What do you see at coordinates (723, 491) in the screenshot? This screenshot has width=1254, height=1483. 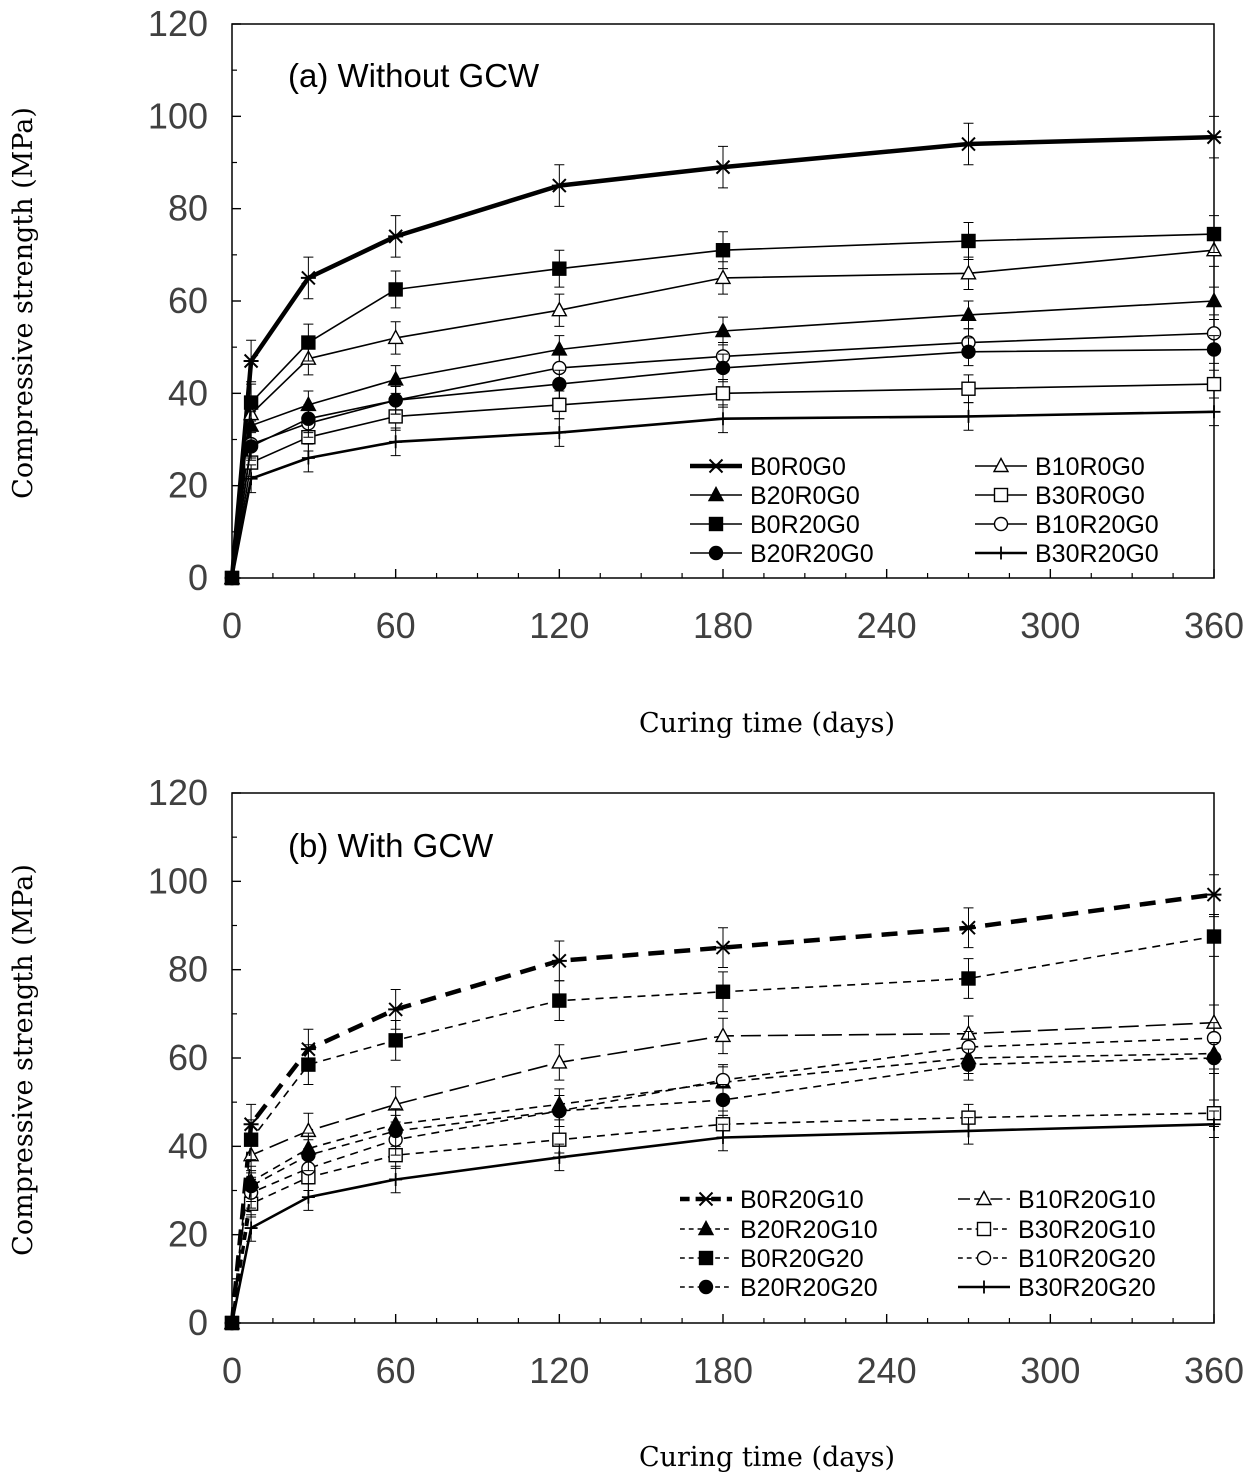 I see `series-B30R20G0` at bounding box center [723, 491].